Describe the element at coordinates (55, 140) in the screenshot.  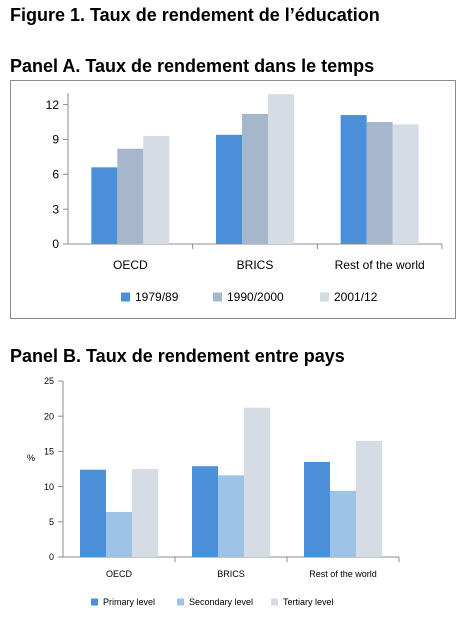
I see `panel-a-y-tick-label: 9` at that location.